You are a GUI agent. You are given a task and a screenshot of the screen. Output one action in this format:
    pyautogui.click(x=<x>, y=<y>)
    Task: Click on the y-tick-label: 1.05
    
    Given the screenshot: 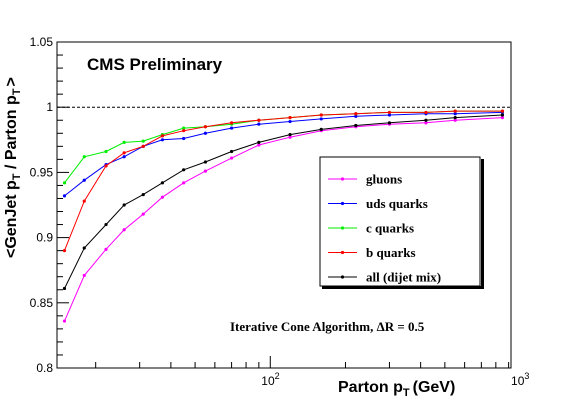 What is the action you would take?
    pyautogui.click(x=42, y=42)
    